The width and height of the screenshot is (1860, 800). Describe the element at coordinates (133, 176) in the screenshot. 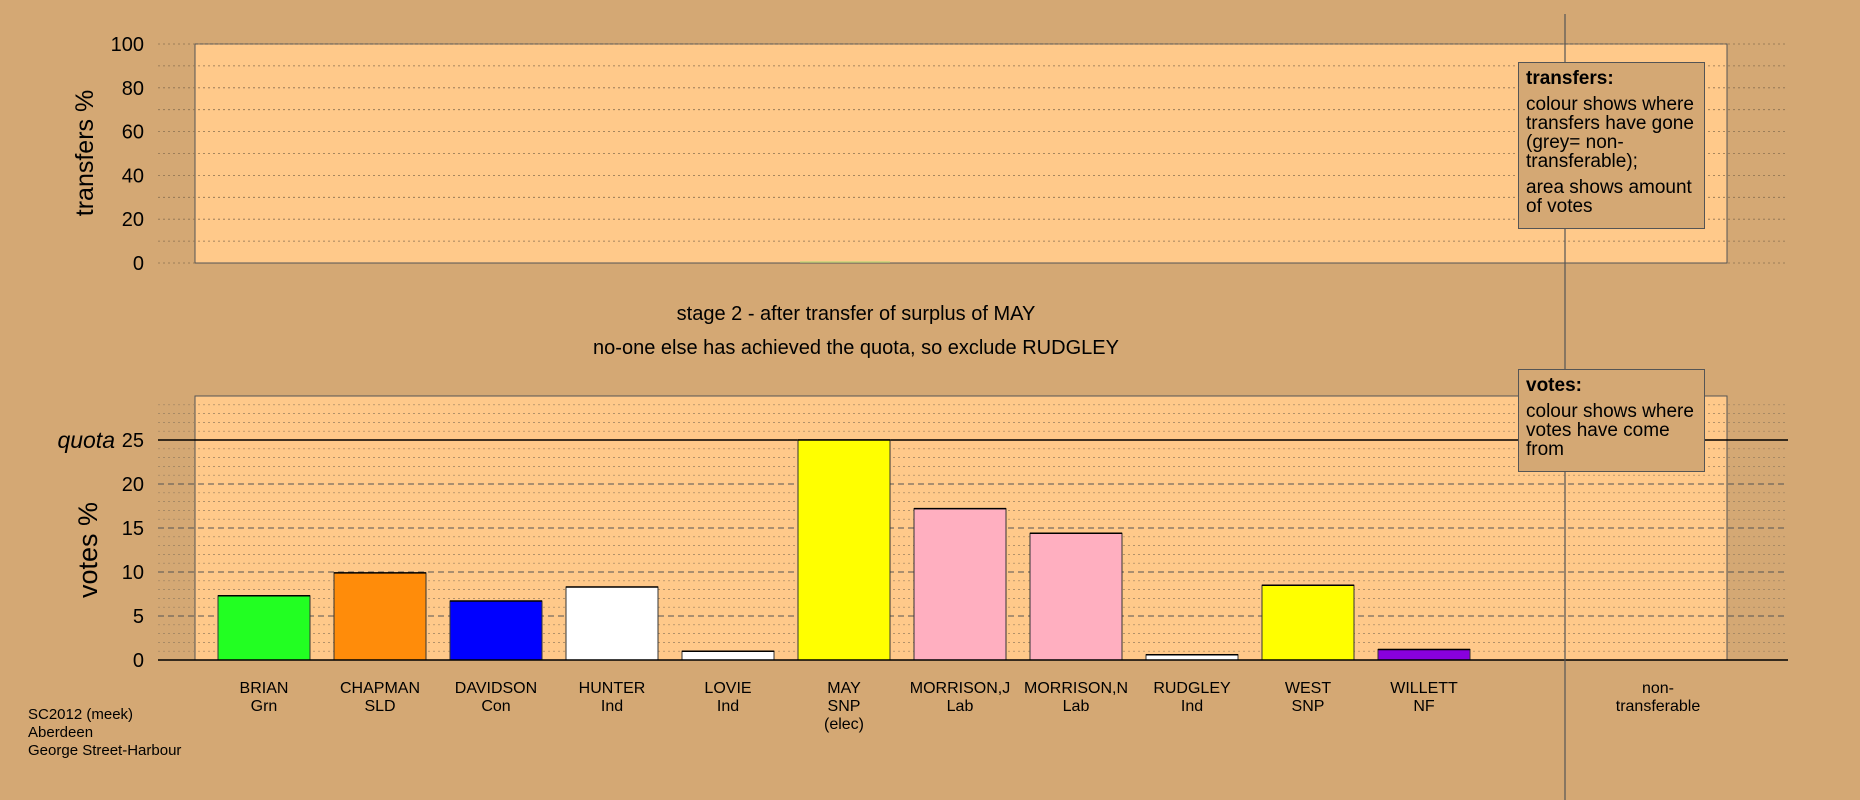

I see `transfers-y-tick-label: 40` at that location.